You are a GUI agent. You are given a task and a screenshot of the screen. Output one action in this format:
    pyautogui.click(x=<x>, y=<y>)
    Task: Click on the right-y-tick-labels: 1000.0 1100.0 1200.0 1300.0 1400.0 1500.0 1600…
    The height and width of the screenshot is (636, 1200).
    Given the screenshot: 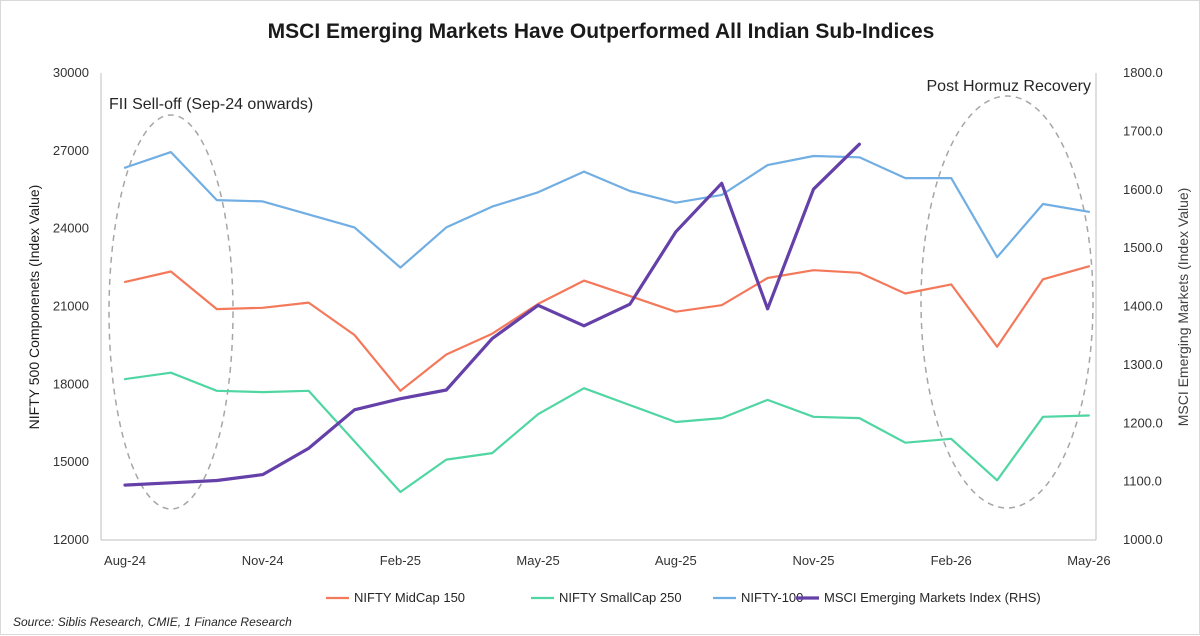 What is the action you would take?
    pyautogui.click(x=1143, y=306)
    